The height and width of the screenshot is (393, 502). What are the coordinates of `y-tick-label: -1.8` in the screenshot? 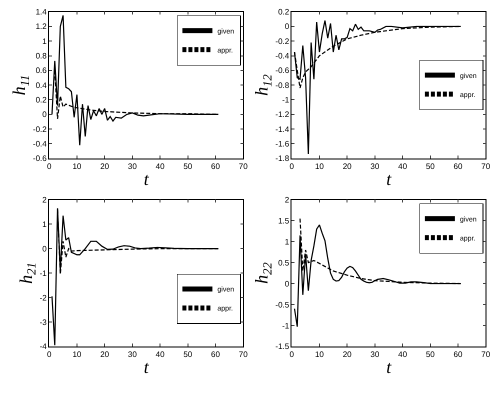 It's located at (282, 159).